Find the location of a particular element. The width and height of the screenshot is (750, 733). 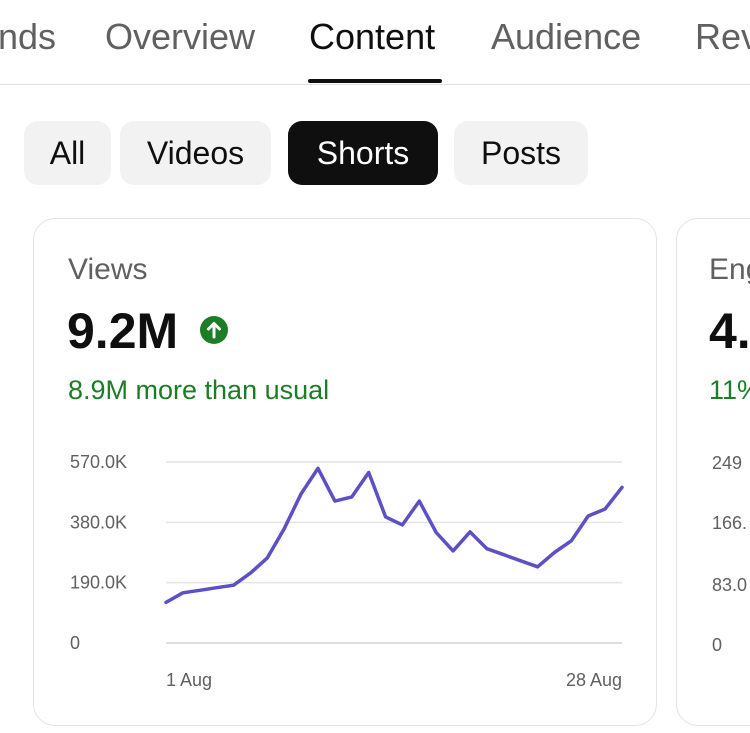

views-card-delta: 8.9M more than usual is located at coordinates (199, 390).